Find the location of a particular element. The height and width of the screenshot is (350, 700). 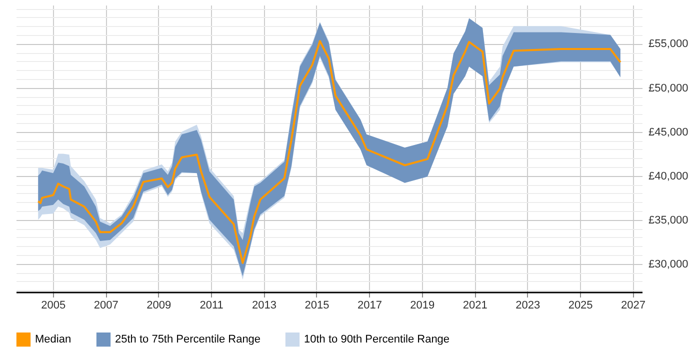

x-tick-label: 2015 is located at coordinates (317, 306).